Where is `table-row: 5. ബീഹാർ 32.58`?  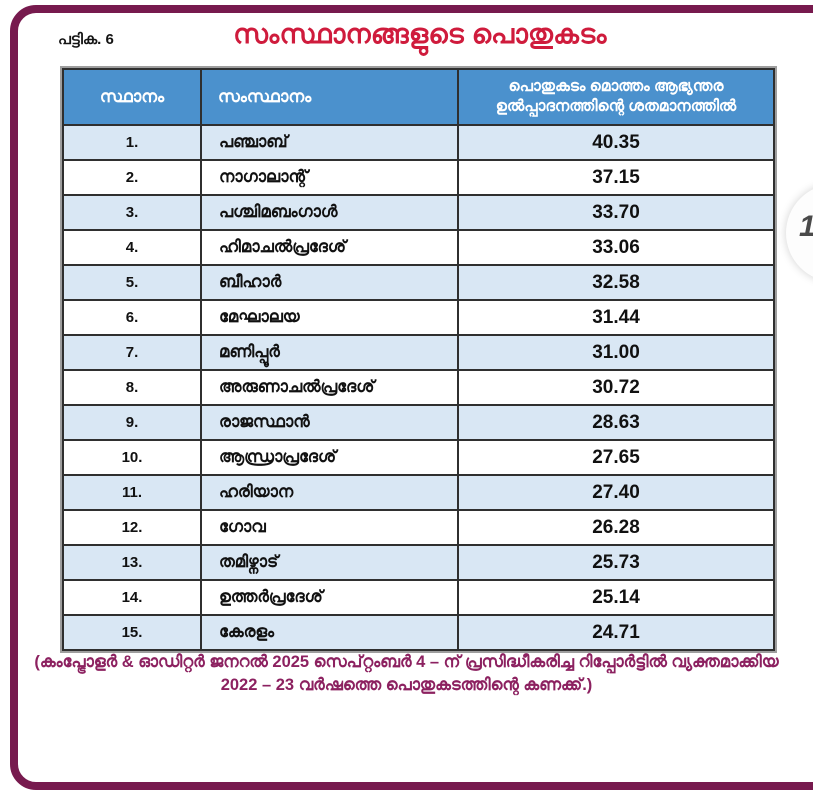
table-row: 5. ബീഹാർ 32.58 is located at coordinates (418, 282).